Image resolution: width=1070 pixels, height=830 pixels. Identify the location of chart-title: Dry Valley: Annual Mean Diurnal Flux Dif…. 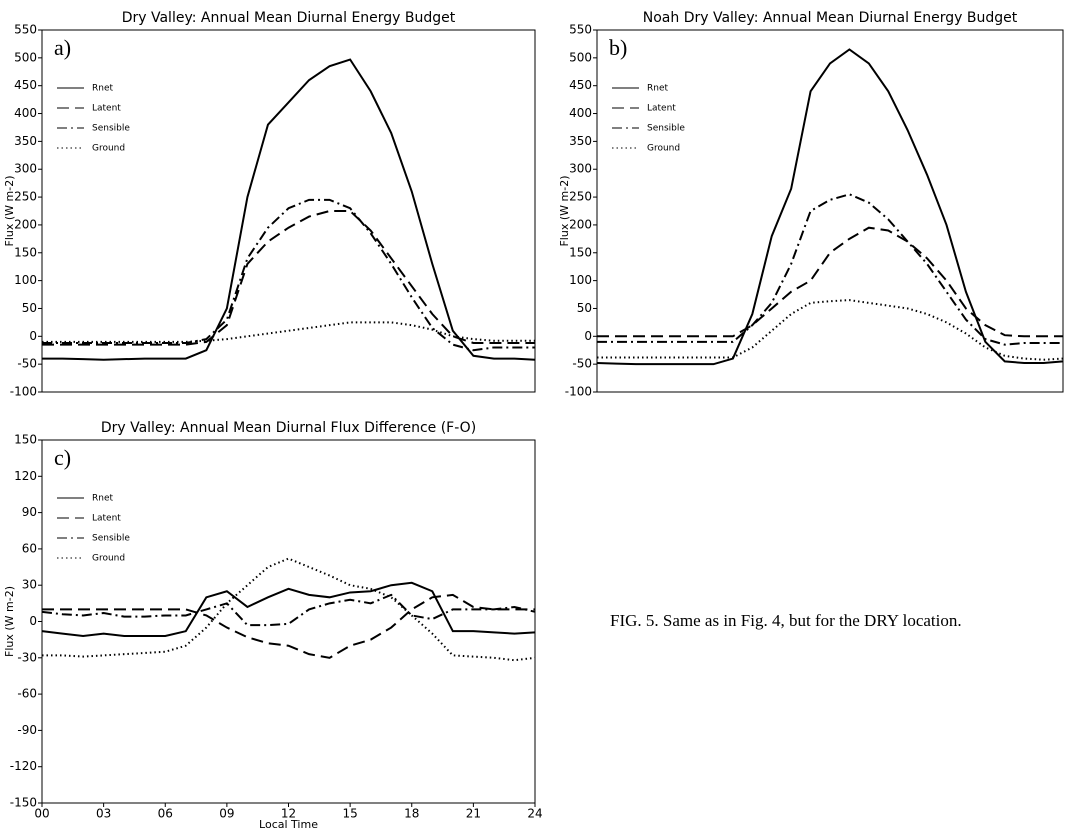
(288, 428).